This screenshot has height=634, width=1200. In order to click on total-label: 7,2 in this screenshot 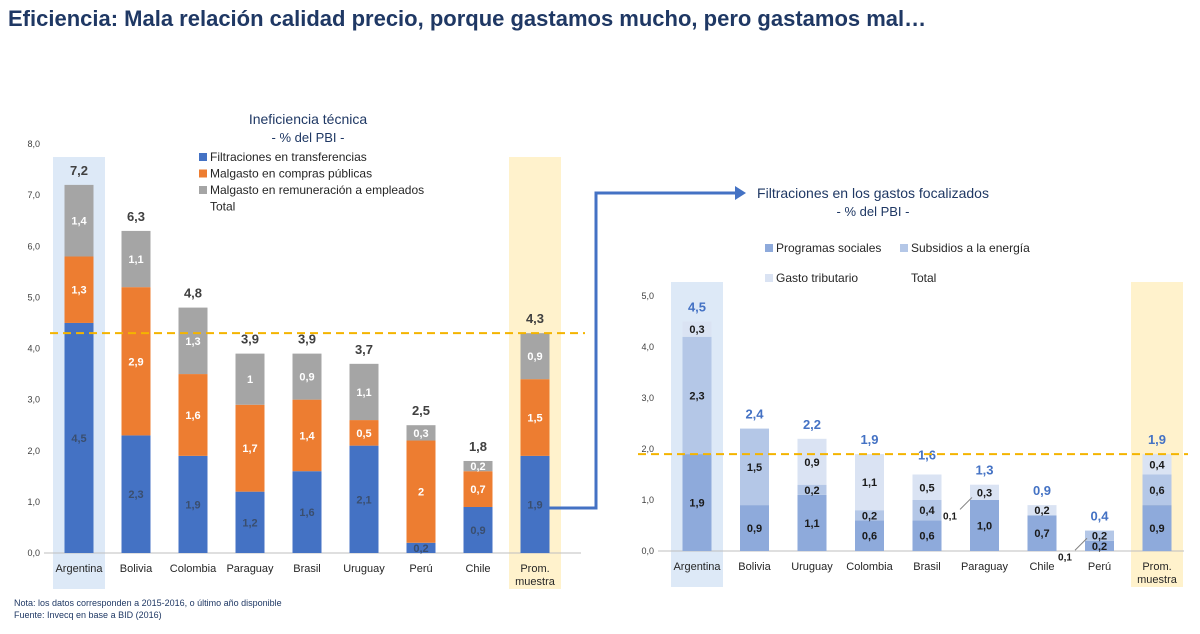, I will do `click(79, 170)`.